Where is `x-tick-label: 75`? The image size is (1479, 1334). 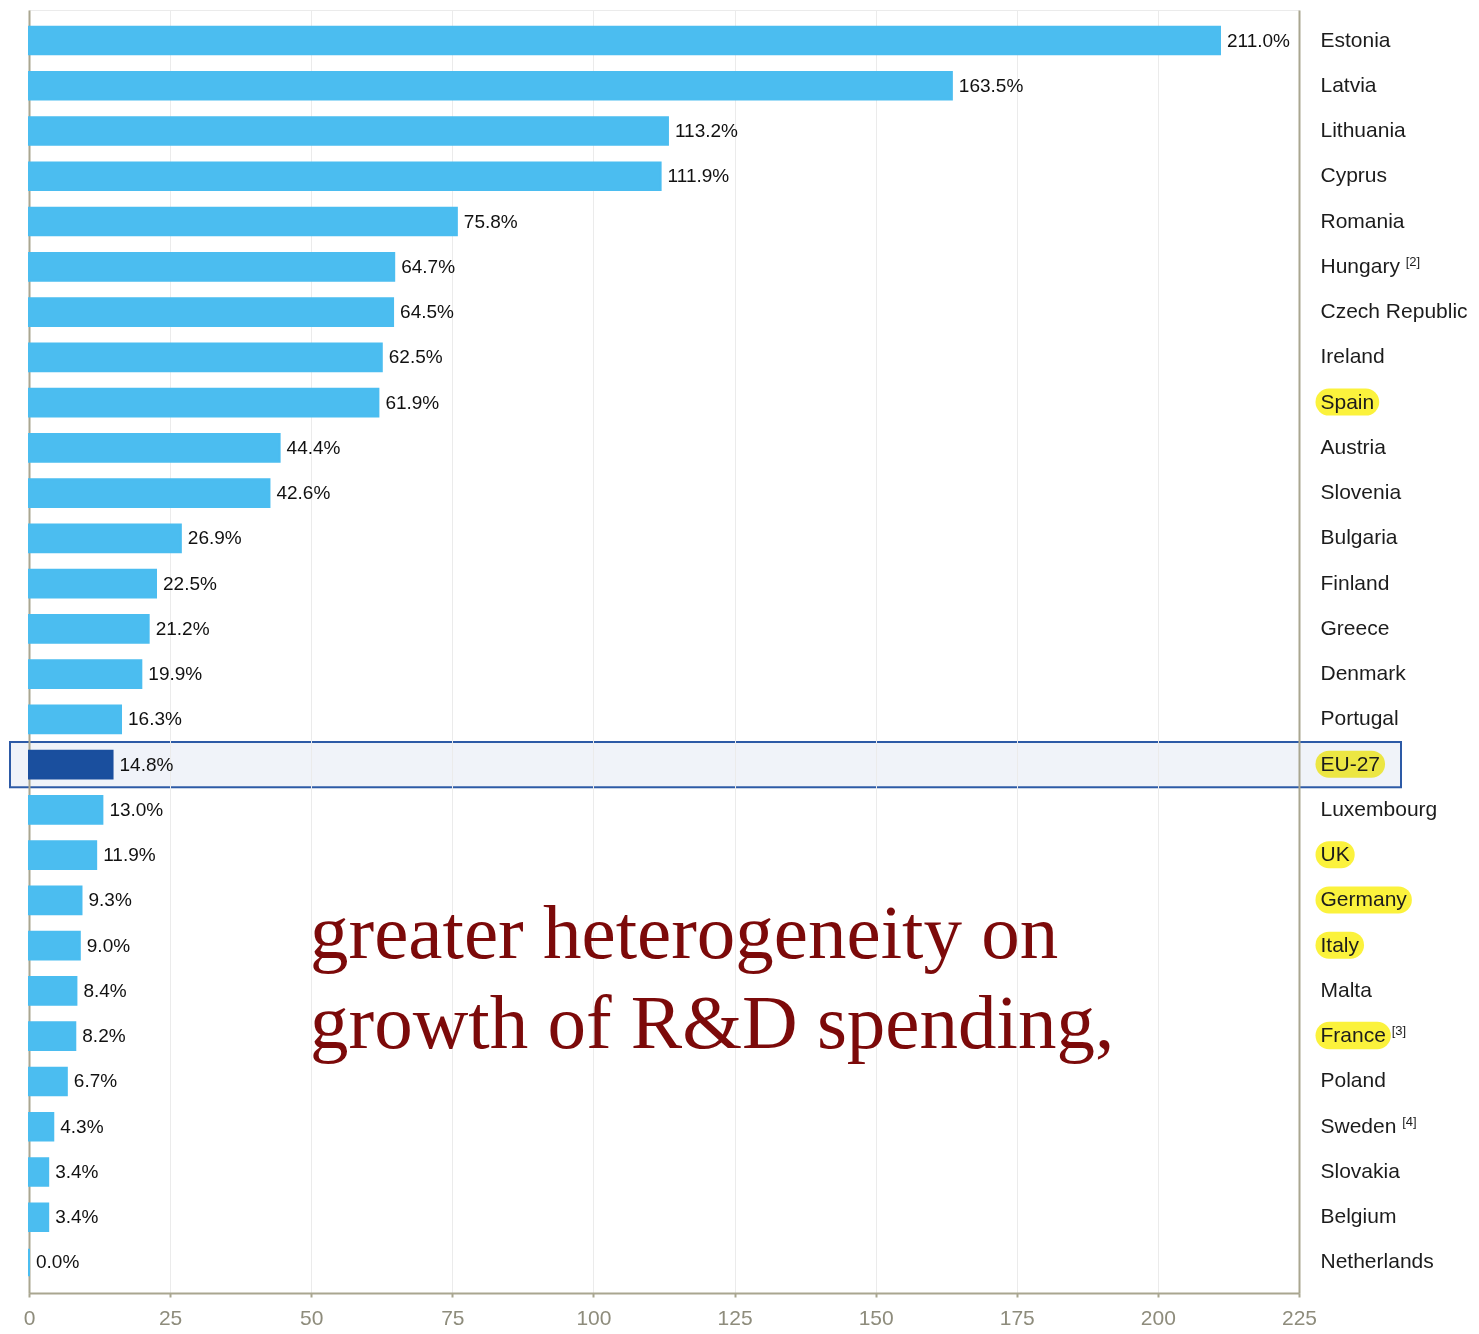
x-tick-label: 75 is located at coordinates (453, 1317).